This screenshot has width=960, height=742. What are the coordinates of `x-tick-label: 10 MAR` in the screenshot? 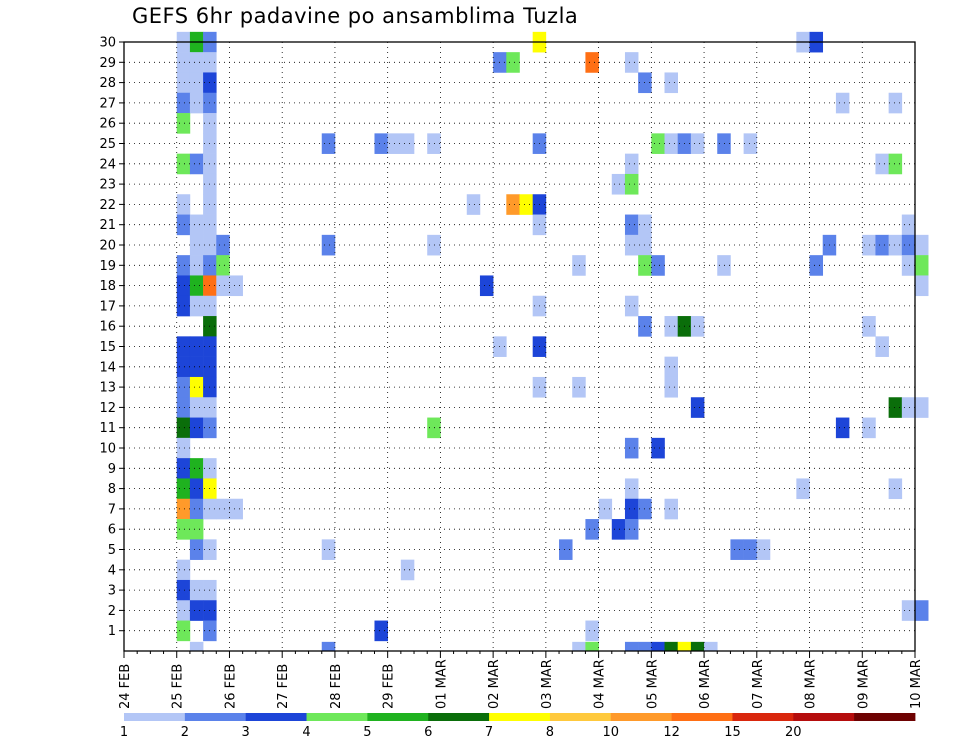 It's located at (916, 684).